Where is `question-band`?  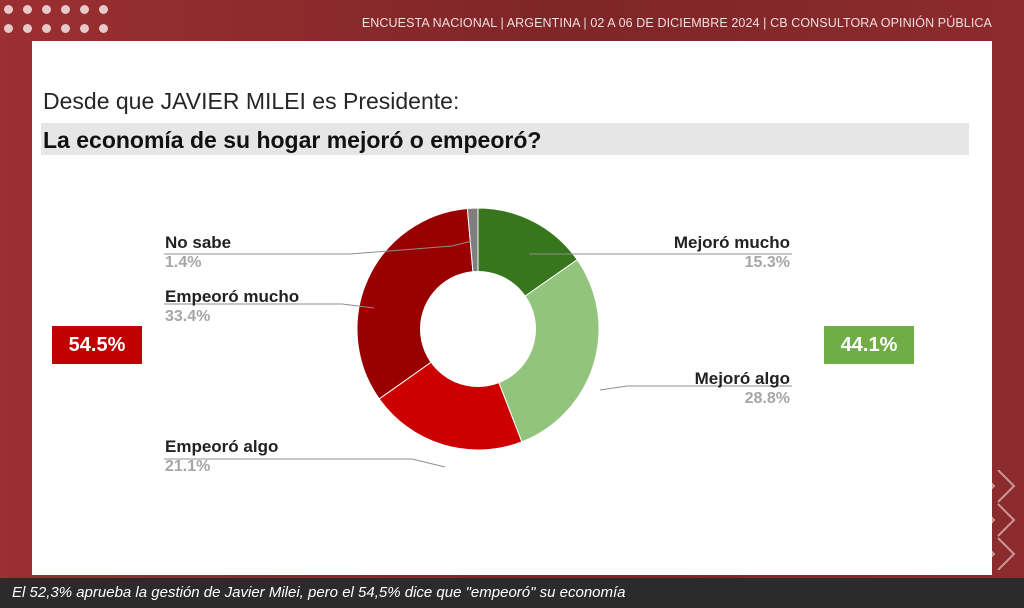 question-band is located at coordinates (505, 139).